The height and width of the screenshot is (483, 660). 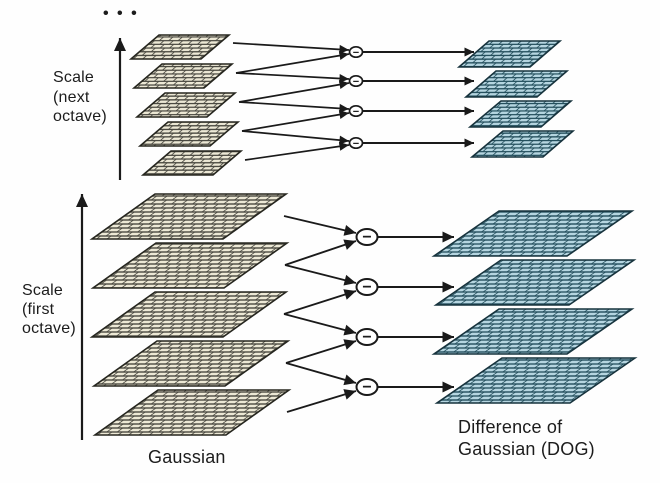 What do you see at coordinates (187, 457) in the screenshot?
I see `label-gaussian: Gaussian` at bounding box center [187, 457].